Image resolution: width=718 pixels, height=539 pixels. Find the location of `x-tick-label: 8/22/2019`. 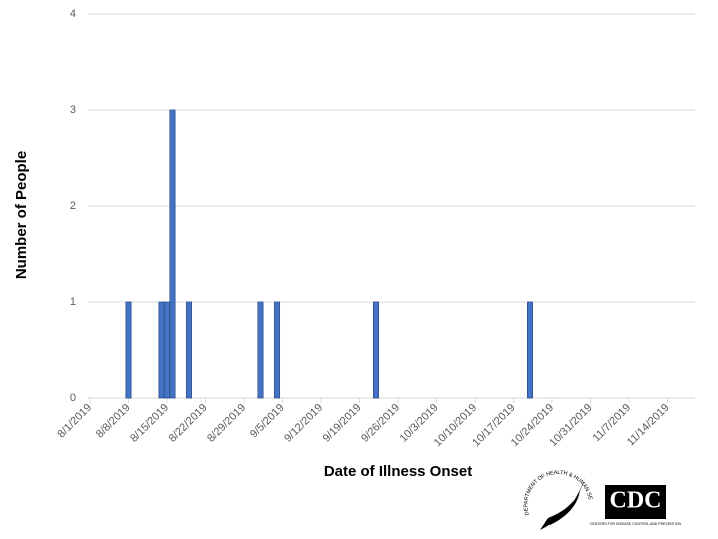

x-tick-label: 8/22/2019 is located at coordinates (188, 423).